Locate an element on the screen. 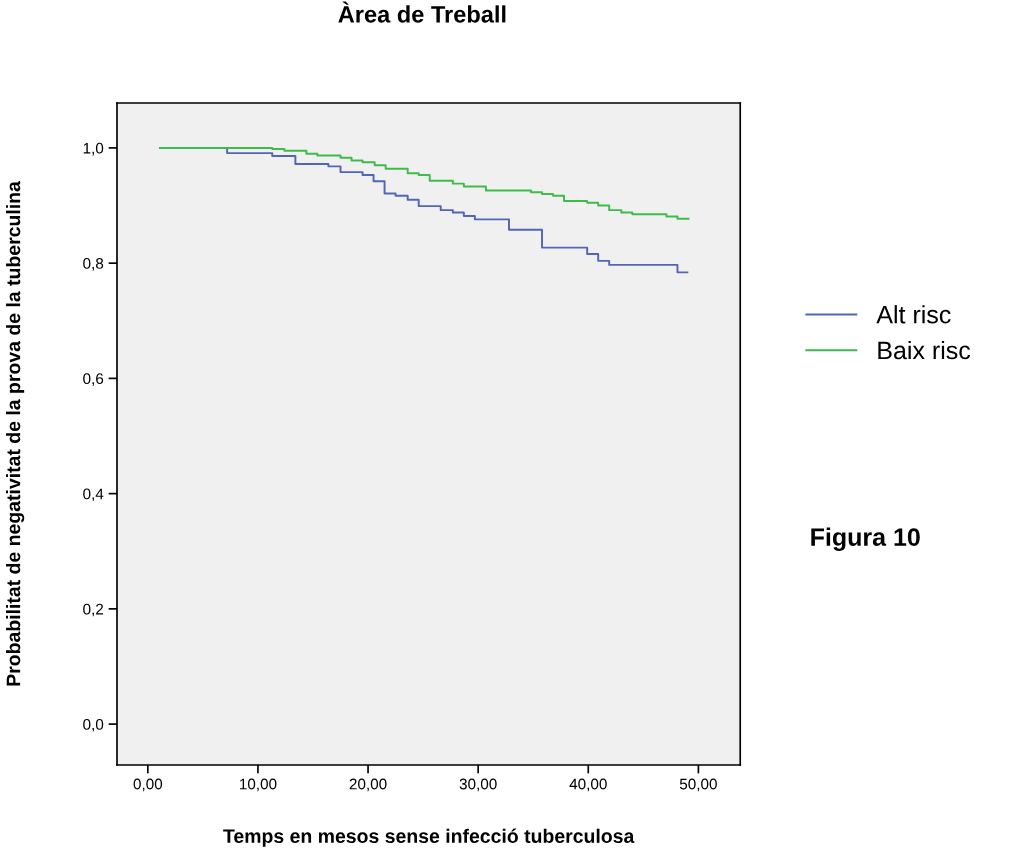 The height and width of the screenshot is (856, 1021). chart-title: Àrea de Treball is located at coordinates (422, 12).